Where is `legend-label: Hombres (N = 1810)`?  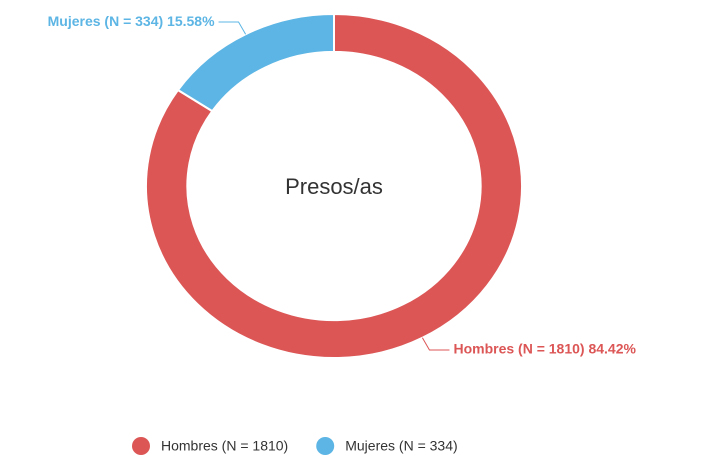
legend-label: Hombres (N = 1810) is located at coordinates (224, 446).